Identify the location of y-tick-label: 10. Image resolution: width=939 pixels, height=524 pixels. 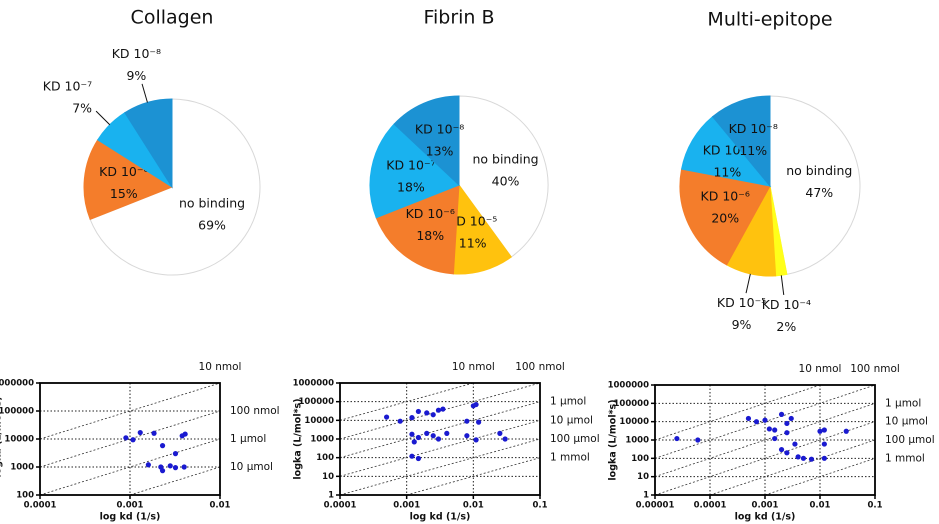
(328, 477).